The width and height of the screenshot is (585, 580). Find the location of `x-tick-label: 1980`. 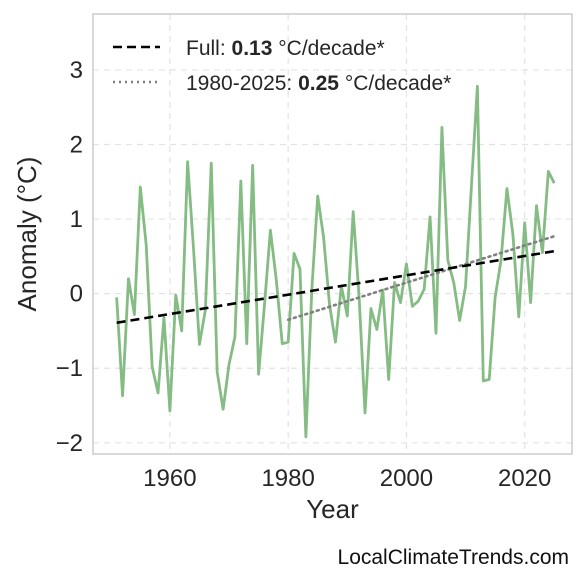

x-tick-label: 1980 is located at coordinates (287, 478).